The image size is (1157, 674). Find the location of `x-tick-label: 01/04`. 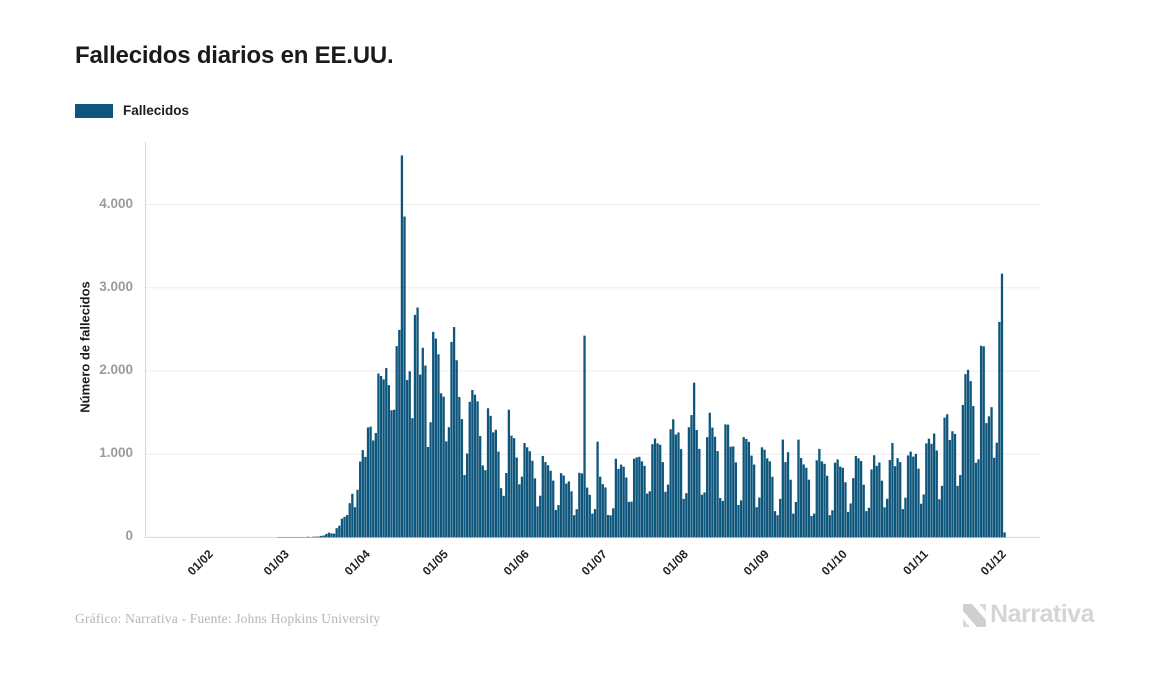

x-tick-label: 01/04 is located at coordinates (357, 563).